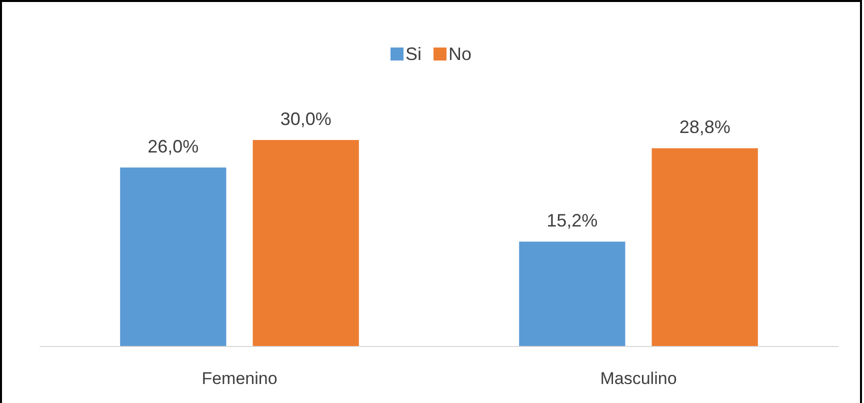 The height and width of the screenshot is (403, 864). What do you see at coordinates (306, 119) in the screenshot?
I see `data-label: 30,0%` at bounding box center [306, 119].